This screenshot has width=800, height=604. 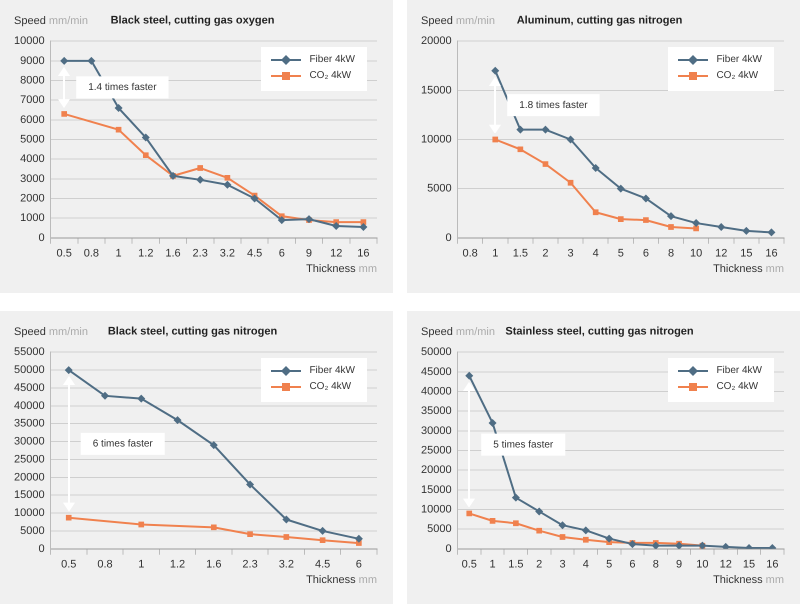 I want to click on x-tick-label: 3, so click(x=562, y=564).